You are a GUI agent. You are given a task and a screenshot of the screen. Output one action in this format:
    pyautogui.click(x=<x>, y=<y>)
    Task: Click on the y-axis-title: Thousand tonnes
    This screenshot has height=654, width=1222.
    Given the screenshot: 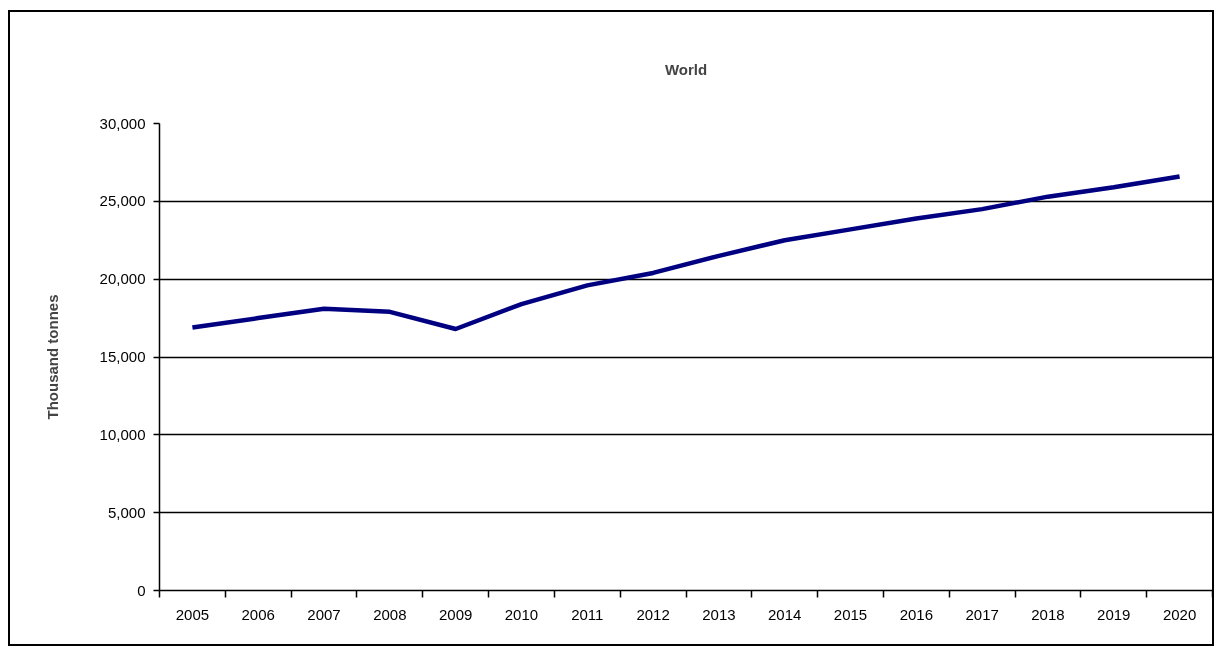 What is the action you would take?
    pyautogui.click(x=52, y=357)
    